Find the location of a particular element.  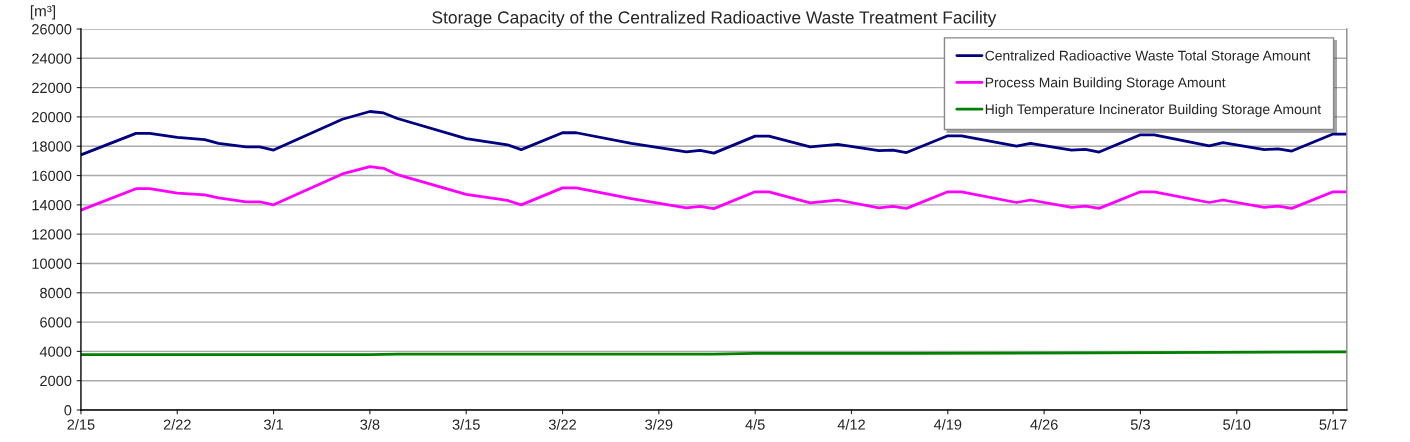

legend-label: High Temperature Incinerator Building Storage Amount is located at coordinates (1153, 110).